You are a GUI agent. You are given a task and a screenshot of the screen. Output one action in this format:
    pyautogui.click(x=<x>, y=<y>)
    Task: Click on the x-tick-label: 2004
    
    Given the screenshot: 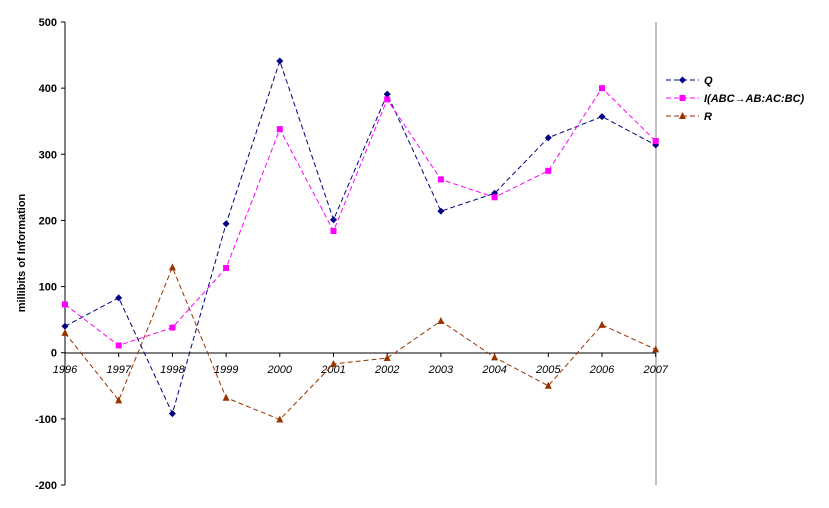 What is the action you would take?
    pyautogui.click(x=493, y=370)
    